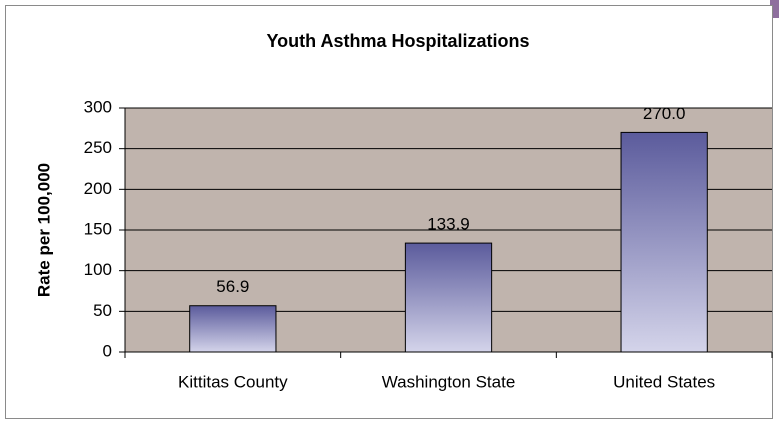 Image resolution: width=783 pixels, height=423 pixels. What do you see at coordinates (98, 188) in the screenshot?
I see `y-tick-label: 200` at bounding box center [98, 188].